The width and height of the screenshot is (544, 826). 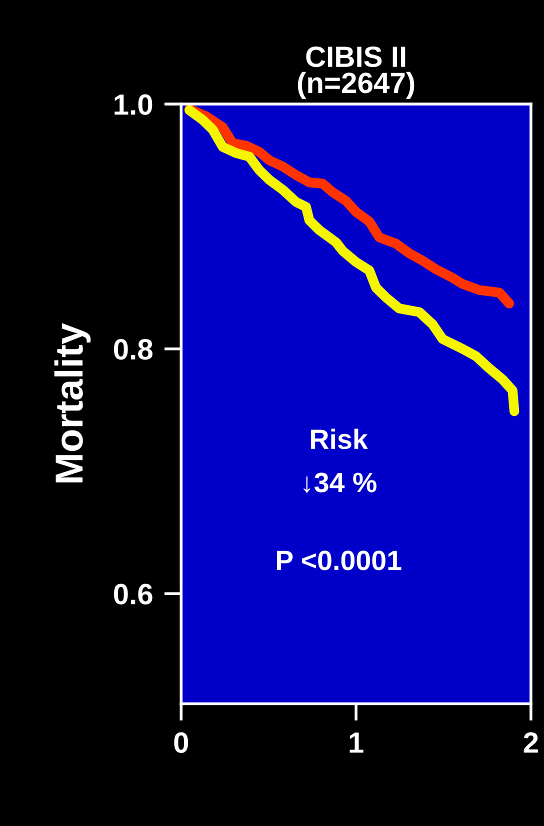 What do you see at coordinates (357, 742) in the screenshot?
I see `x-tick-label: 1` at bounding box center [357, 742].